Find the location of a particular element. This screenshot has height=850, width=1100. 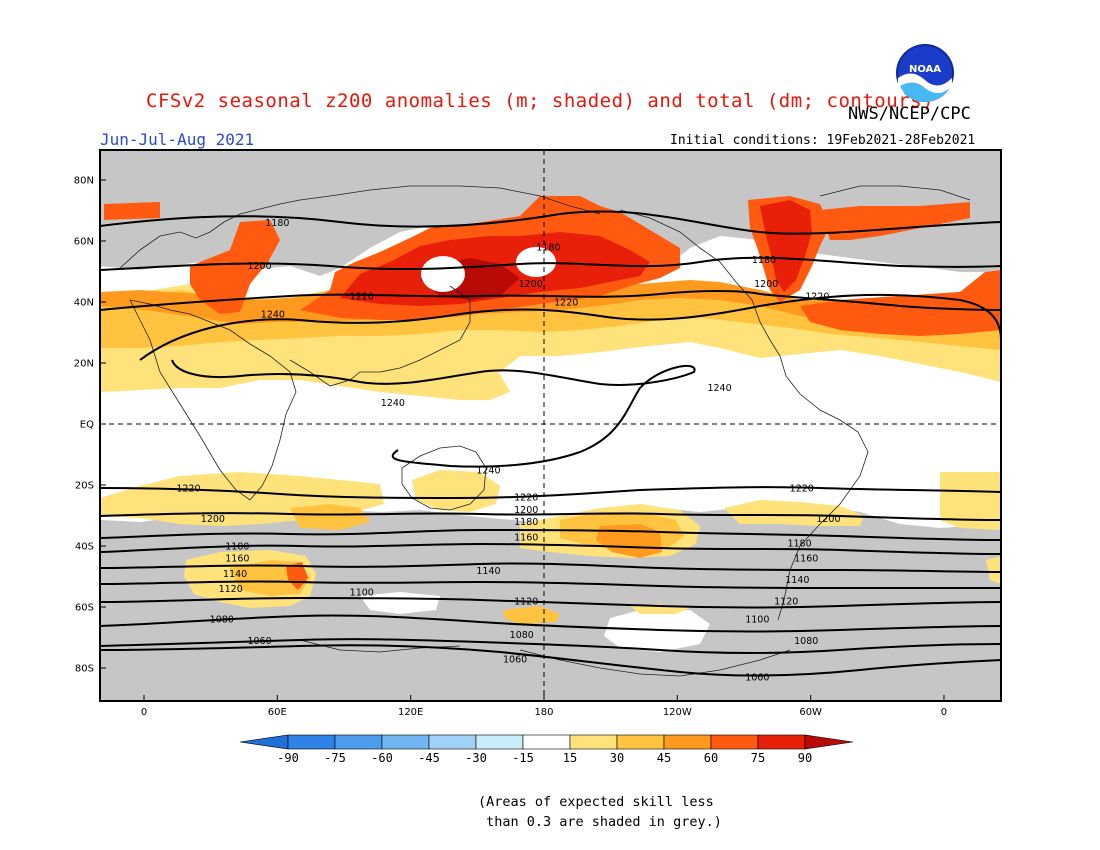

season-label: Jun-Jul-Aug 2021 is located at coordinates (177, 139).